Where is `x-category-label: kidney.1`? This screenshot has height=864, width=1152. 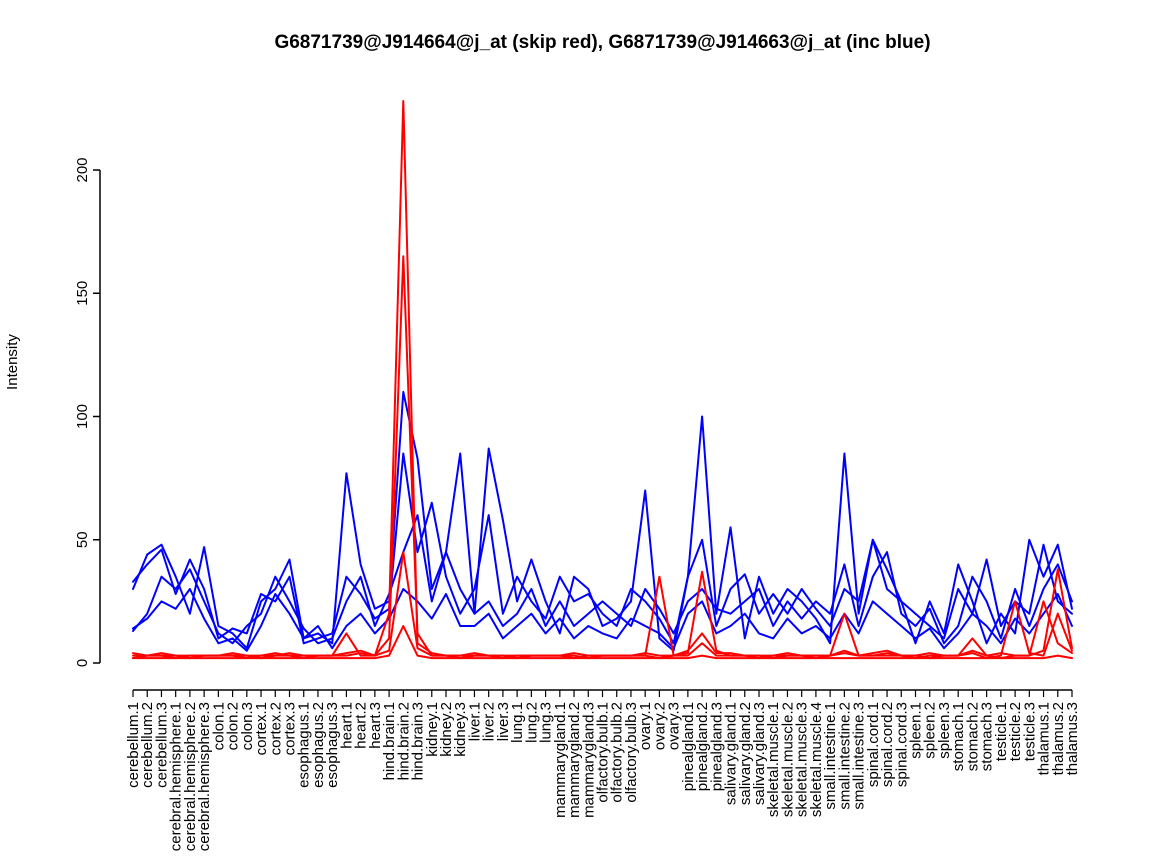
x-category-label: kidney.1 is located at coordinates (432, 729).